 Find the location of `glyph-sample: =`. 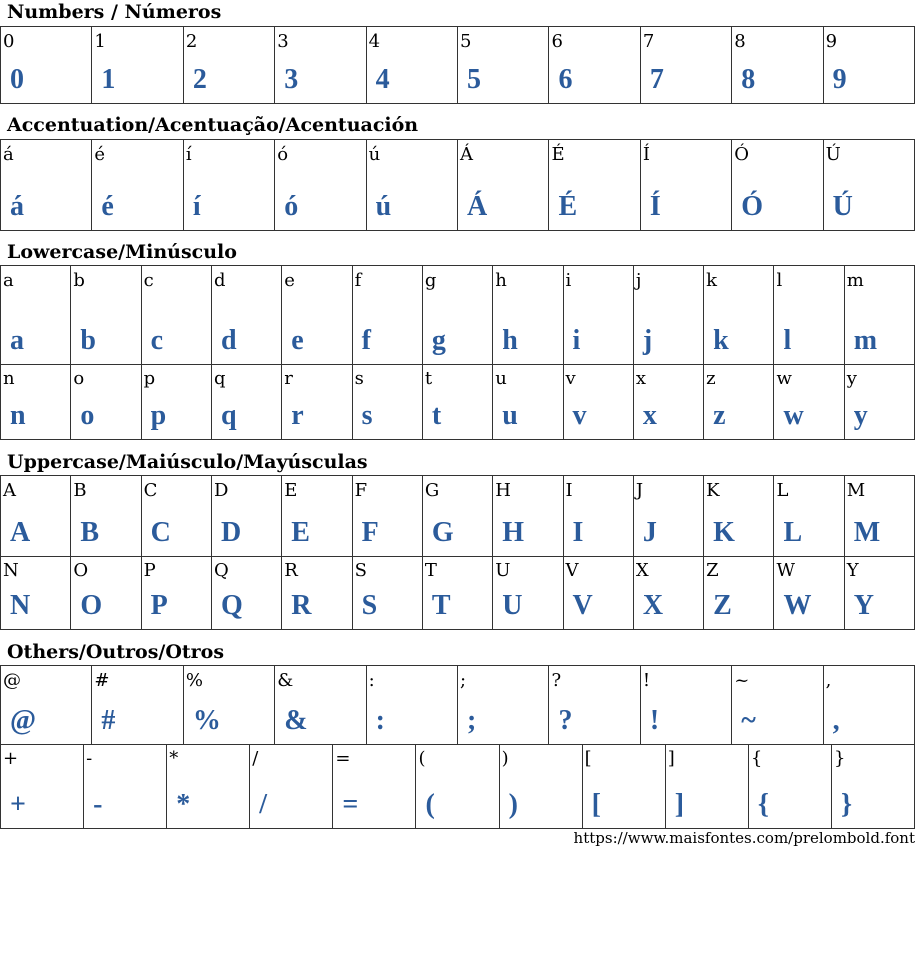

glyph-sample: = is located at coordinates (350, 804).